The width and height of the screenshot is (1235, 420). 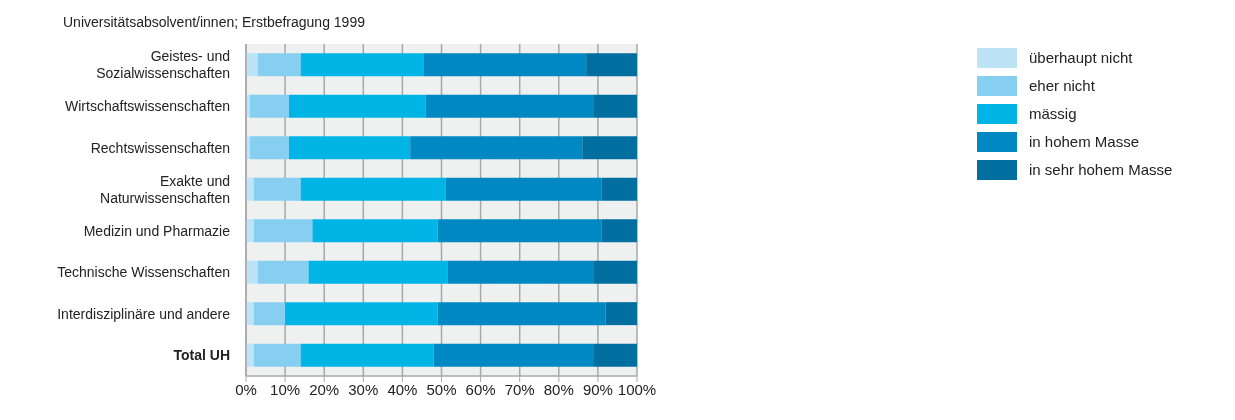 I want to click on legend-label: in sehr hohem Masse, so click(x=1101, y=170).